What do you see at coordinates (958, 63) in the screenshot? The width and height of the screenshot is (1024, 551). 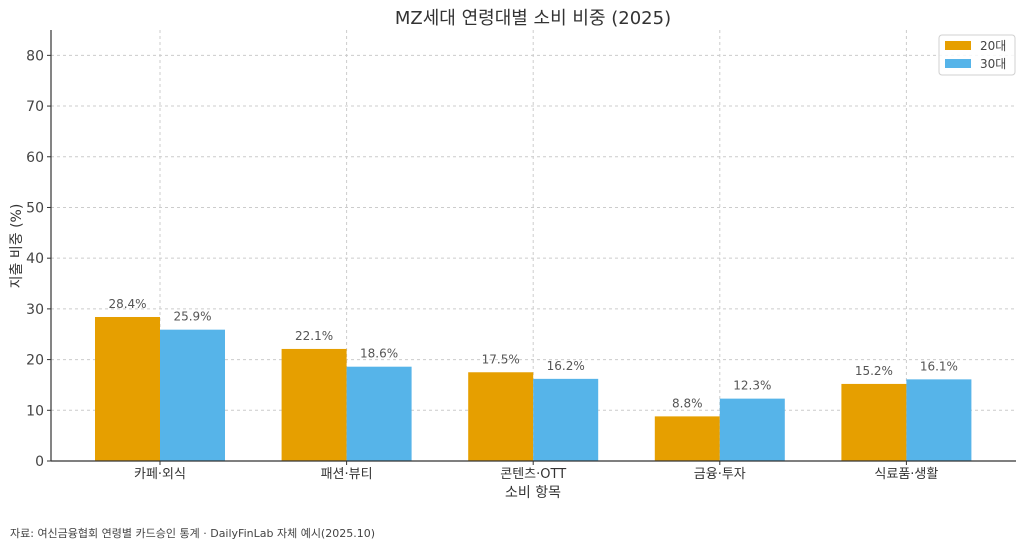 I see `legend-swatch-30s` at bounding box center [958, 63].